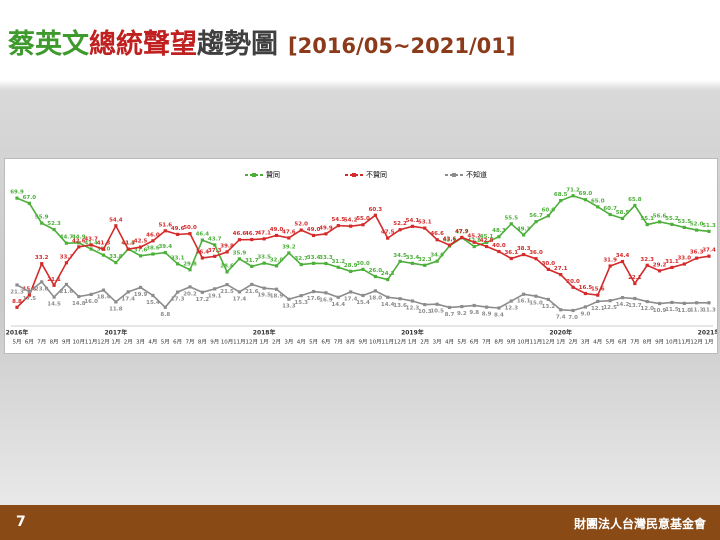 This screenshot has width=720, height=540. Describe the element at coordinates (474, 313) in the screenshot. I see `data-label: 9.8` at that location.